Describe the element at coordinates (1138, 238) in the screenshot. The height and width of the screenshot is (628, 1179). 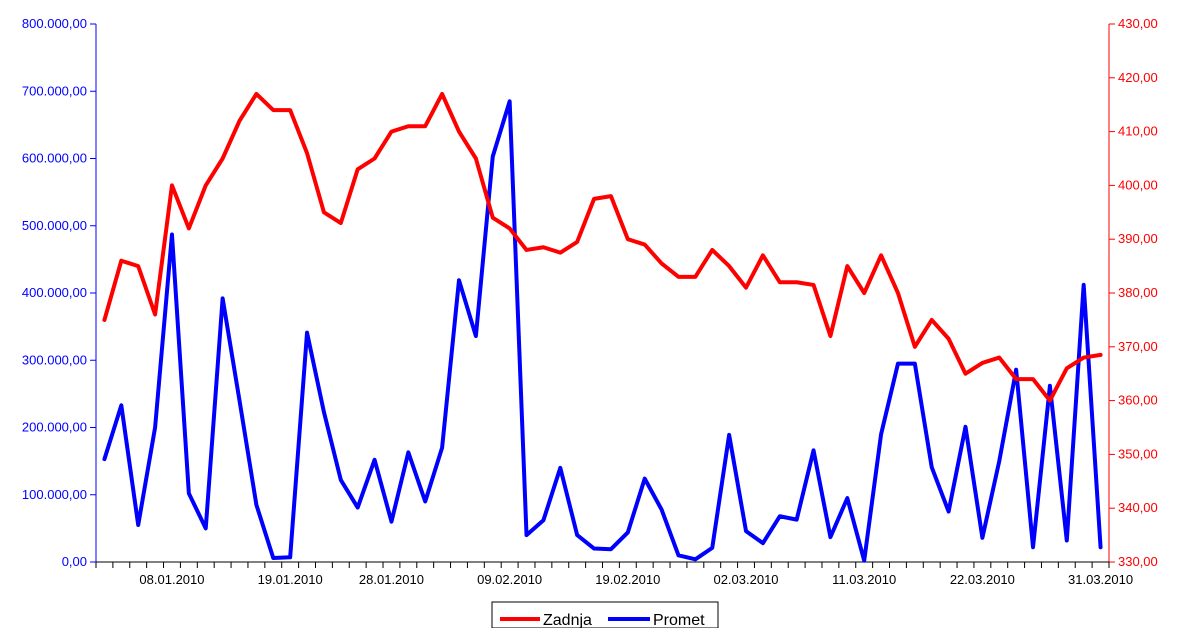
I see `y-tick-label-right: 390,00` at that location.